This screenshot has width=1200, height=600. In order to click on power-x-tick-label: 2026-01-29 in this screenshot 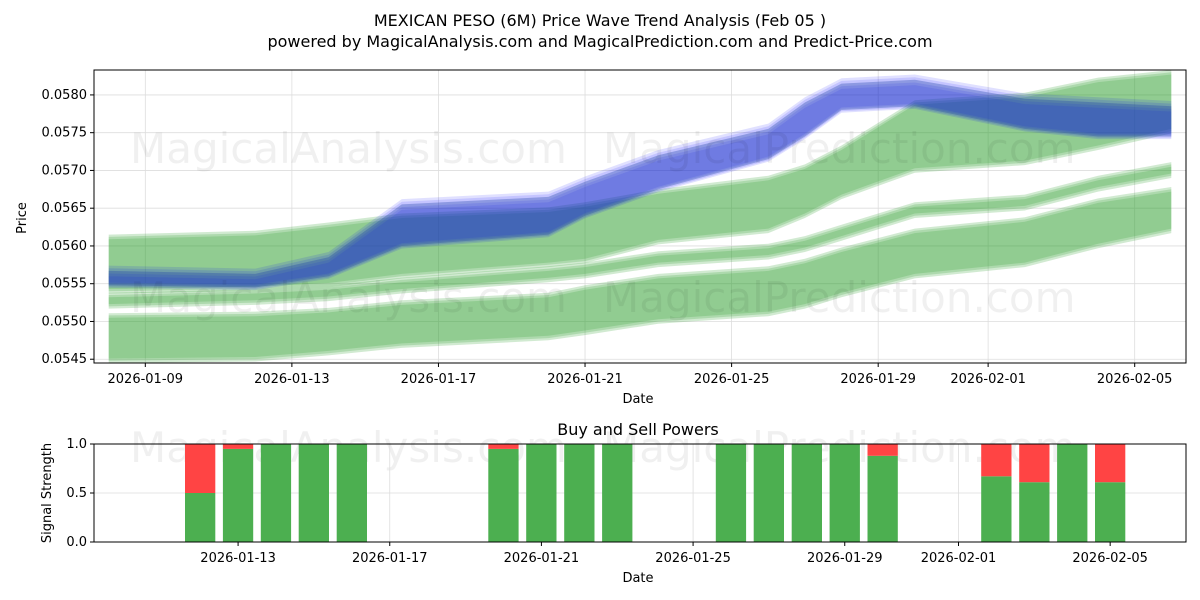, I will do `click(845, 558)`.